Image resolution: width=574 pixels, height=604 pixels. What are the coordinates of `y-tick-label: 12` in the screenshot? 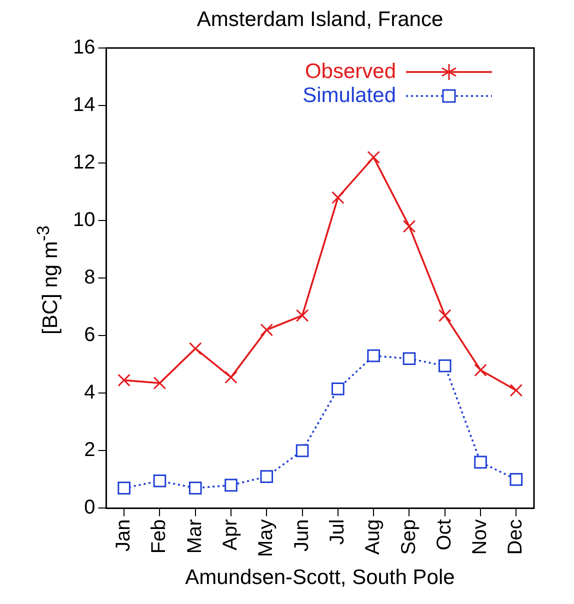 It's located at (84, 163).